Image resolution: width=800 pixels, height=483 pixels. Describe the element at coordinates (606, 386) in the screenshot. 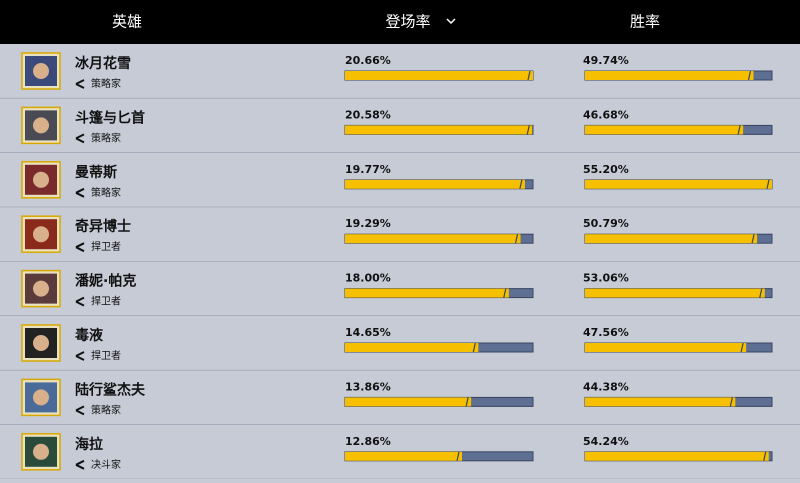

I see `win-rate-label: 44.38%` at that location.